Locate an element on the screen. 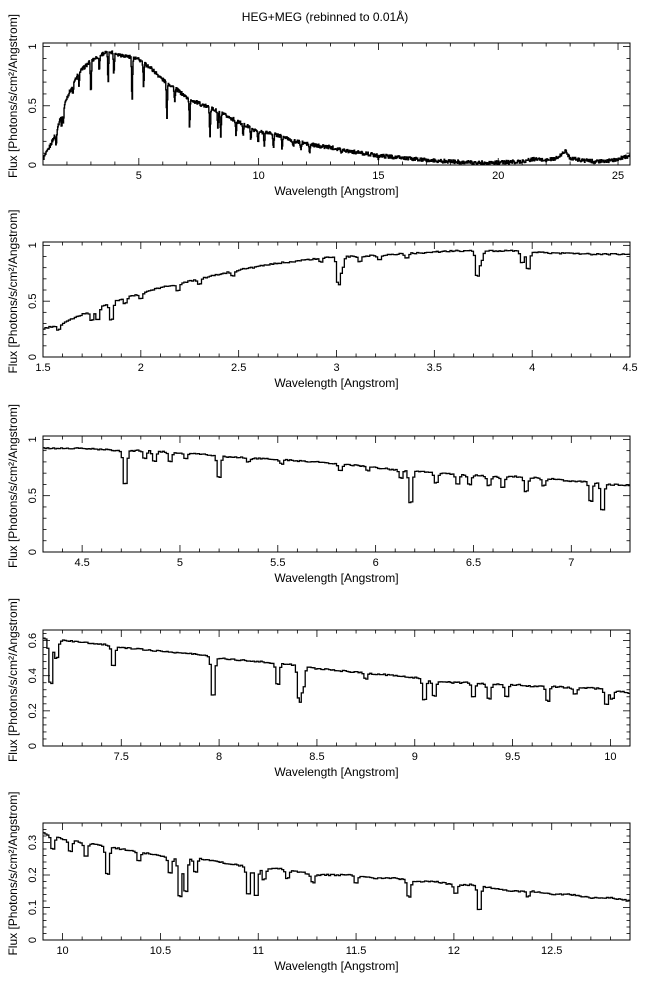 The height and width of the screenshot is (991, 650). x-tick-label: 7 is located at coordinates (571, 563).